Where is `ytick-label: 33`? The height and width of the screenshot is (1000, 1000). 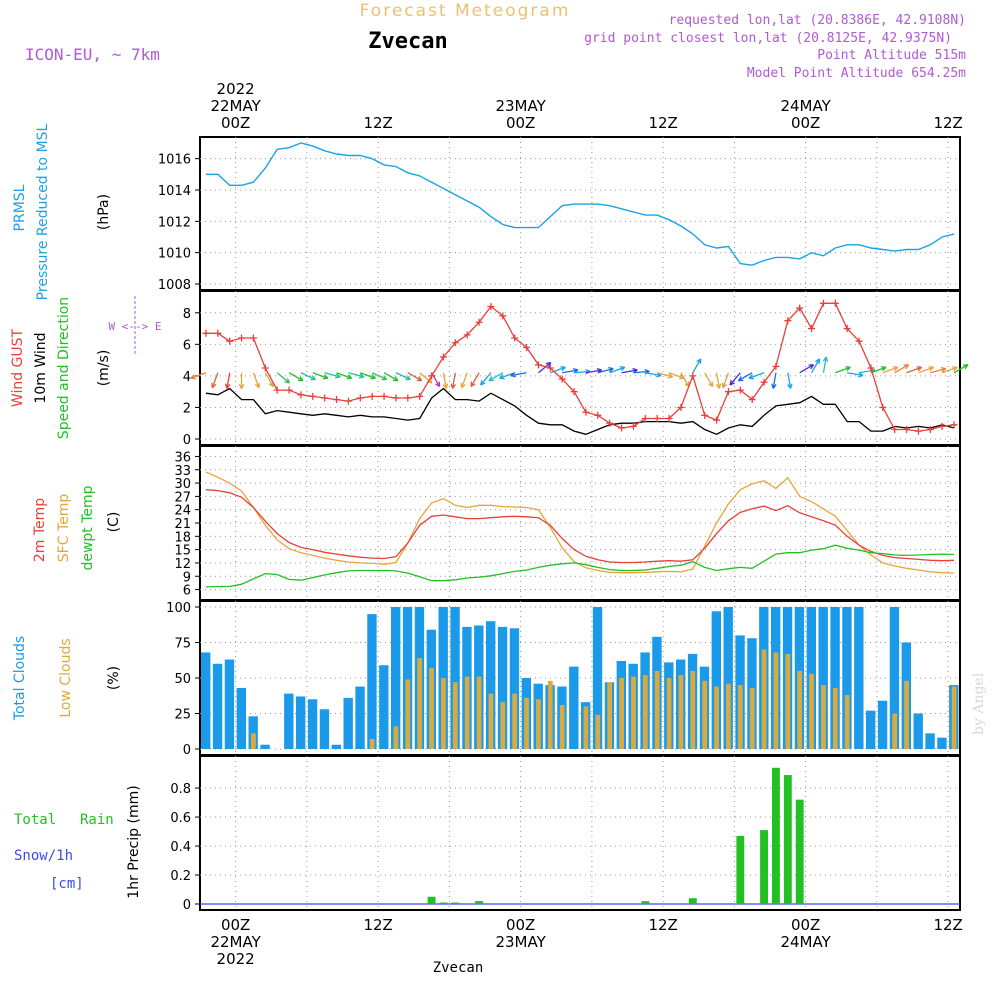 ytick-label: 33 is located at coordinates (182, 471).